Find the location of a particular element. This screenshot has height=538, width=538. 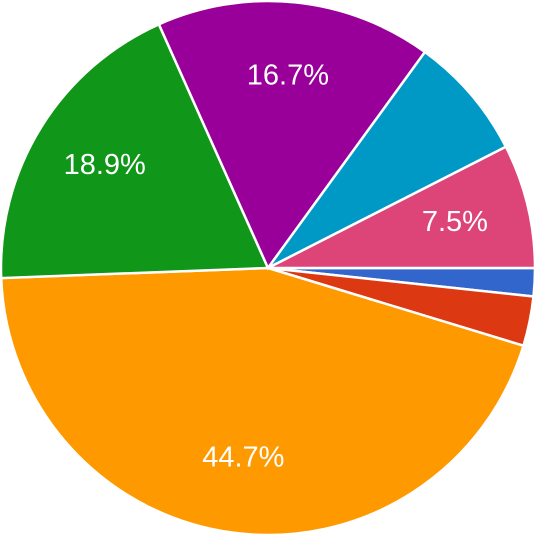

pie-slice is located at coordinates (402, 207).